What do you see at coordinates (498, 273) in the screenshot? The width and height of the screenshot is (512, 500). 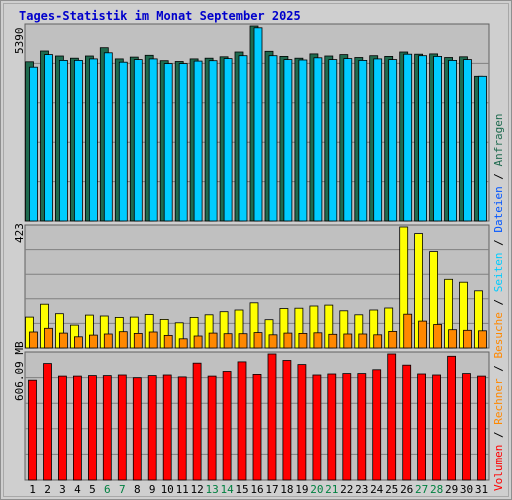 I see `legend-seiten: Seiten` at bounding box center [498, 273].